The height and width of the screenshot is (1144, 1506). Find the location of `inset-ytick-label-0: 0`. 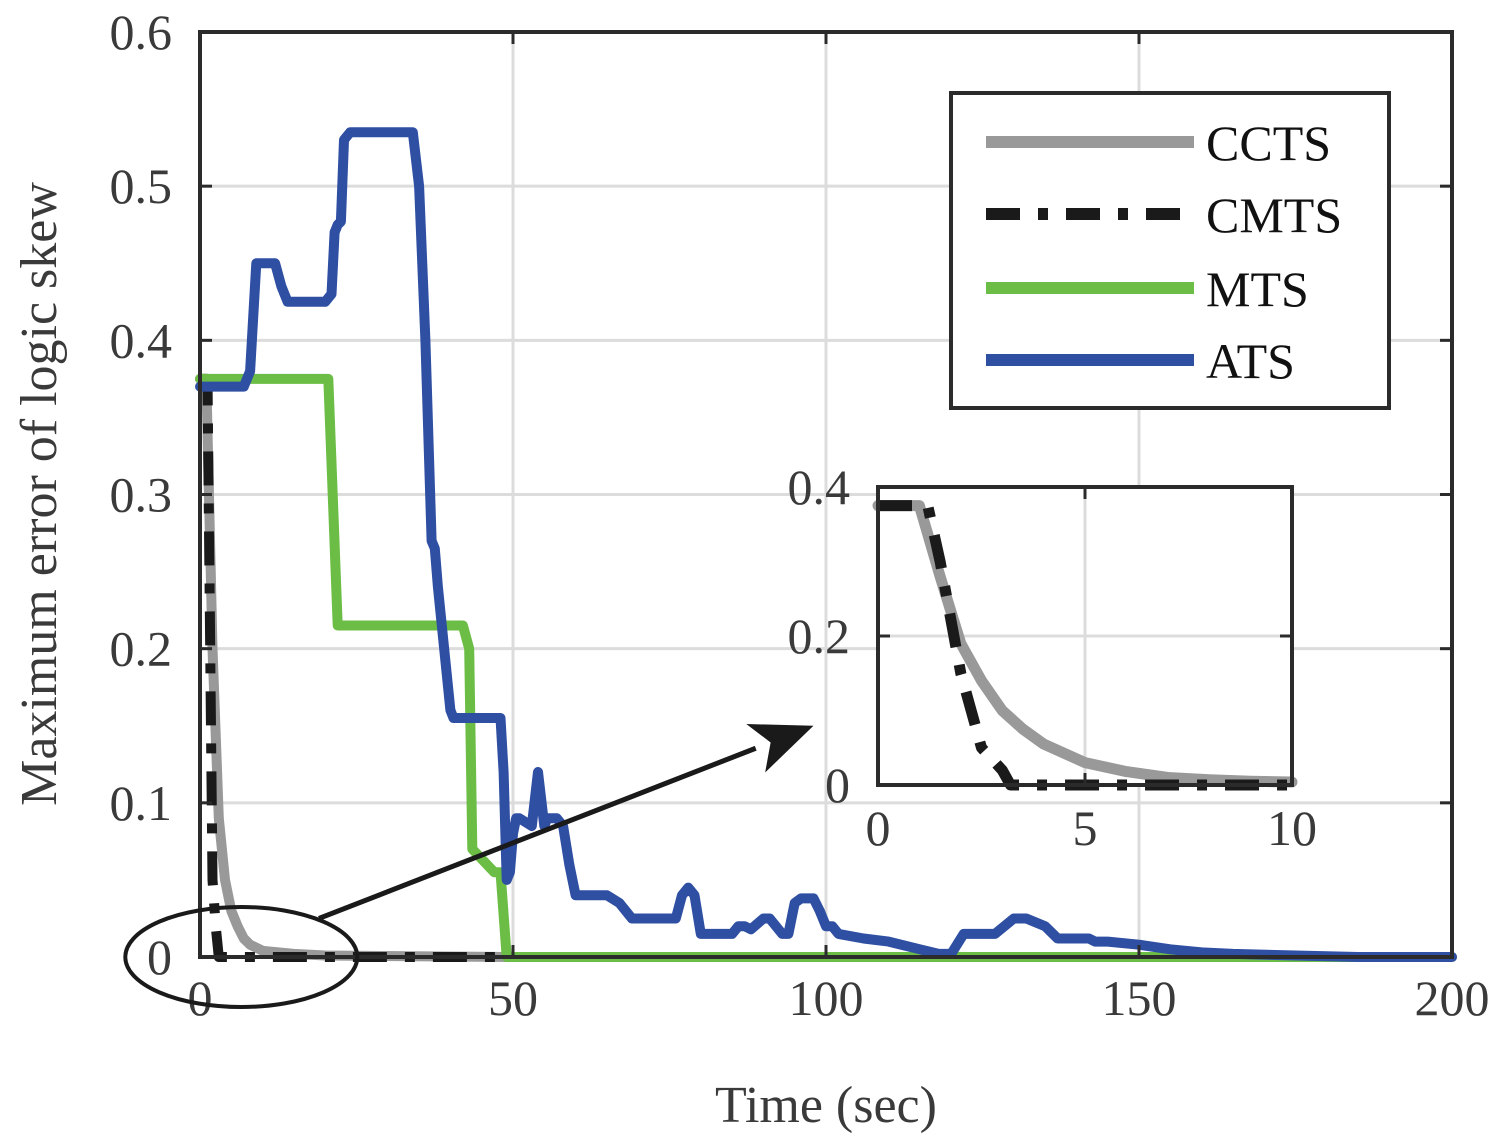

inset-ytick-label-0: 0 is located at coordinates (837, 785).